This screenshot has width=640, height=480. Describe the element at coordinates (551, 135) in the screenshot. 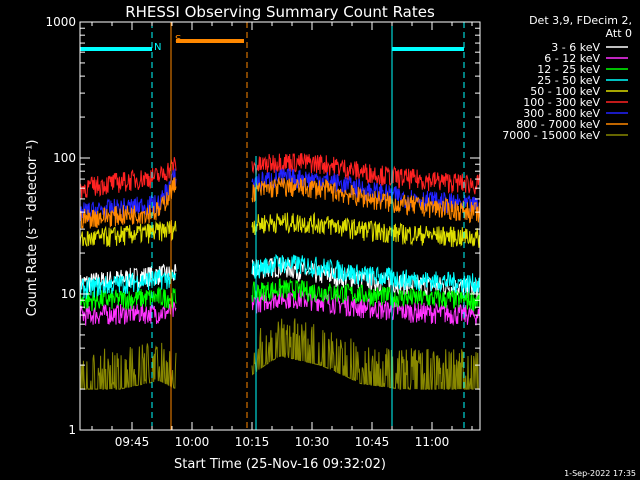

I see `legend-entry-label: 7000 - 15000 keV` at that location.